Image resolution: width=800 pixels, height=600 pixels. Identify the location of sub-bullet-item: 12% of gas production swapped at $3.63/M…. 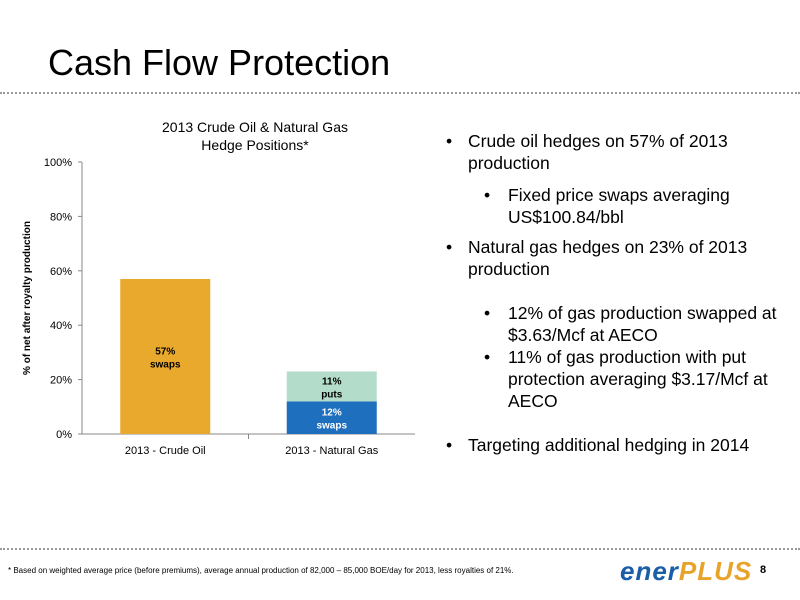
(615, 324).